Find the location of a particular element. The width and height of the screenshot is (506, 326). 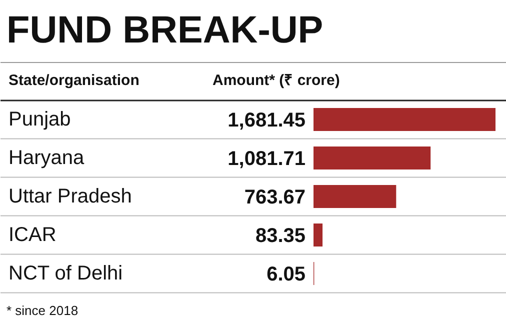

data-label: 6.05 is located at coordinates (286, 275).